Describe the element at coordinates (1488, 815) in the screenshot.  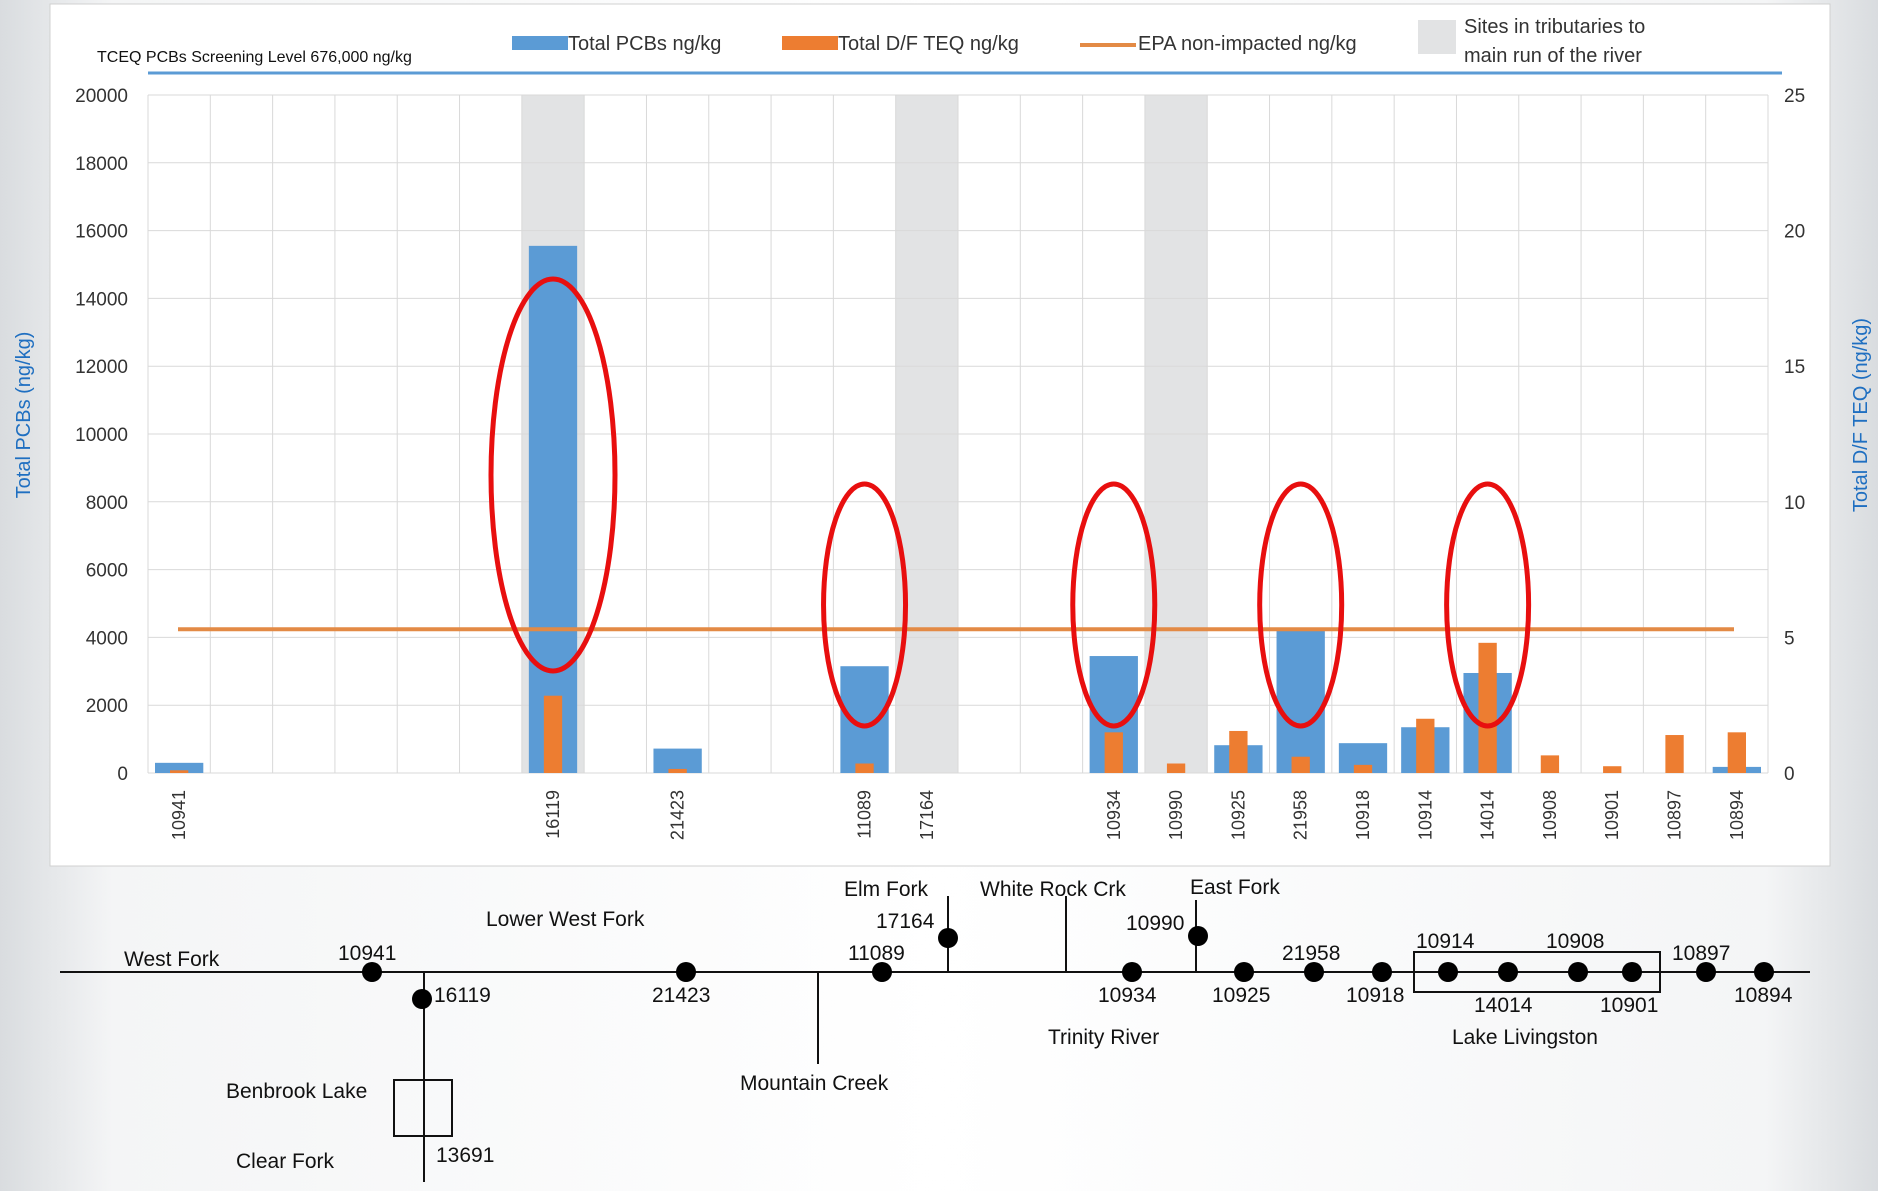
I see `x-tick-14014: 14014` at that location.